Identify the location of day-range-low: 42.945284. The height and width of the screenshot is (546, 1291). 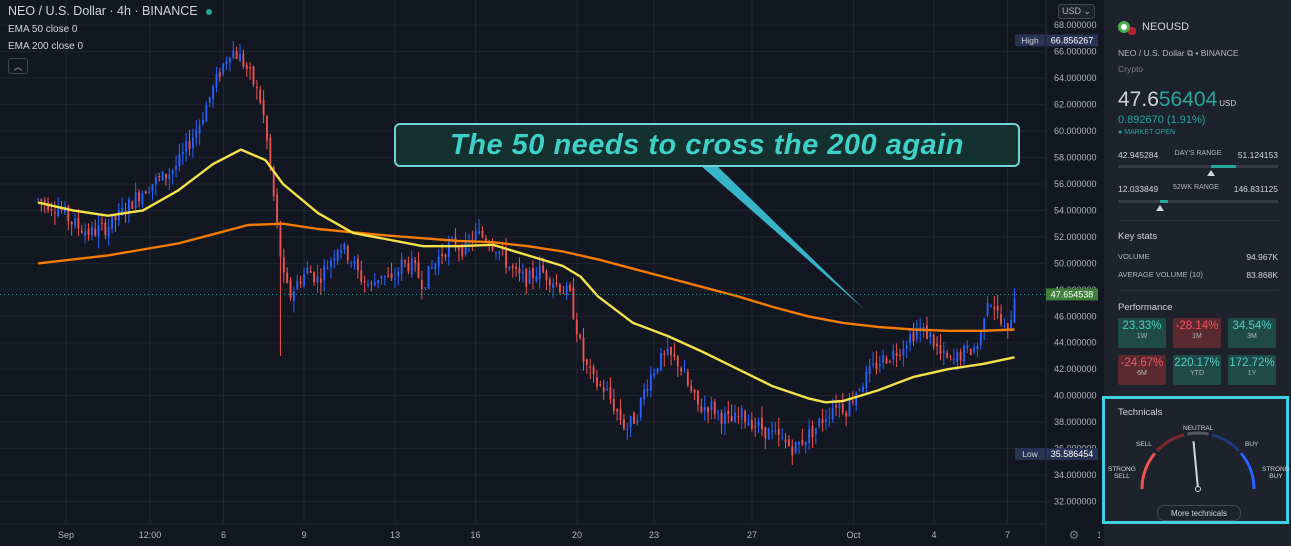
(1138, 155).